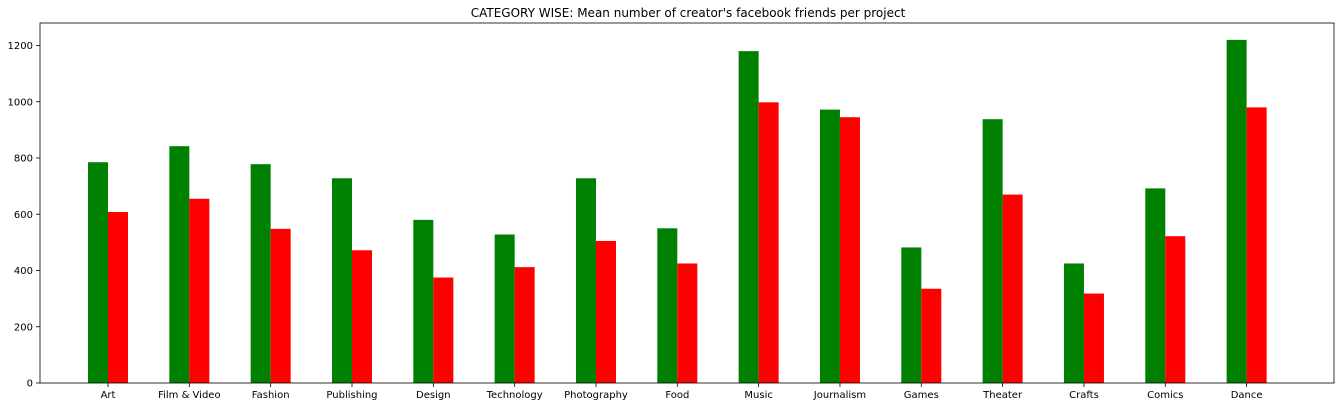 The height and width of the screenshot is (407, 1342). What do you see at coordinates (1175, 309) in the screenshot?
I see `bar-2-comics` at bounding box center [1175, 309].